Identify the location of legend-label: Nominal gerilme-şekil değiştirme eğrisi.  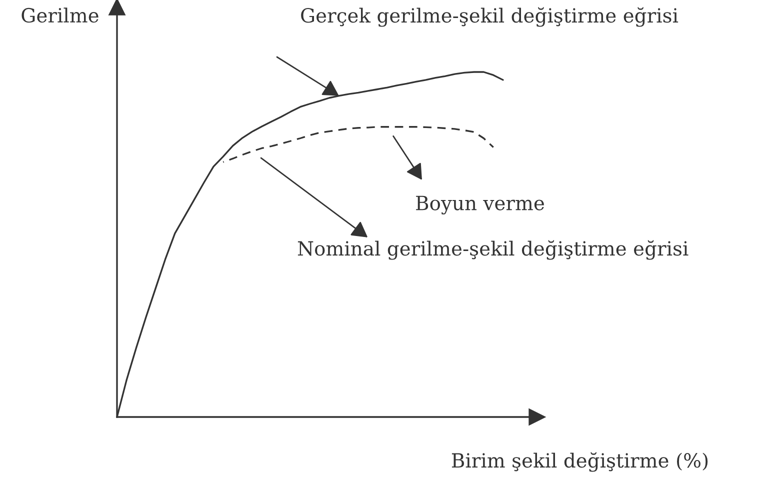
(493, 250).